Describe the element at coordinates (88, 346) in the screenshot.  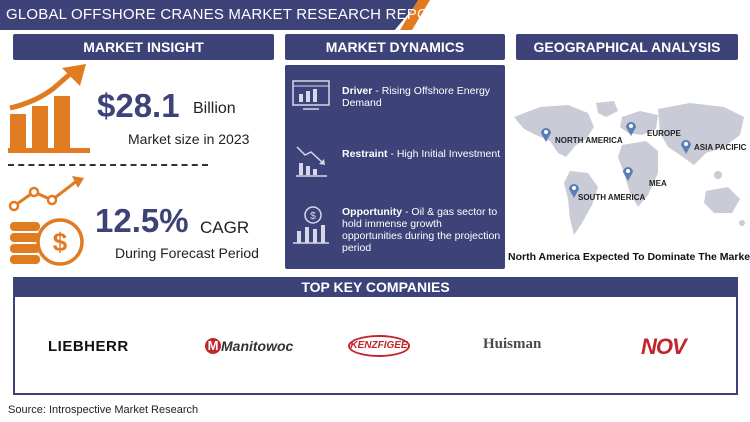
I see `liebherr-logo: LIEBHERR` at that location.